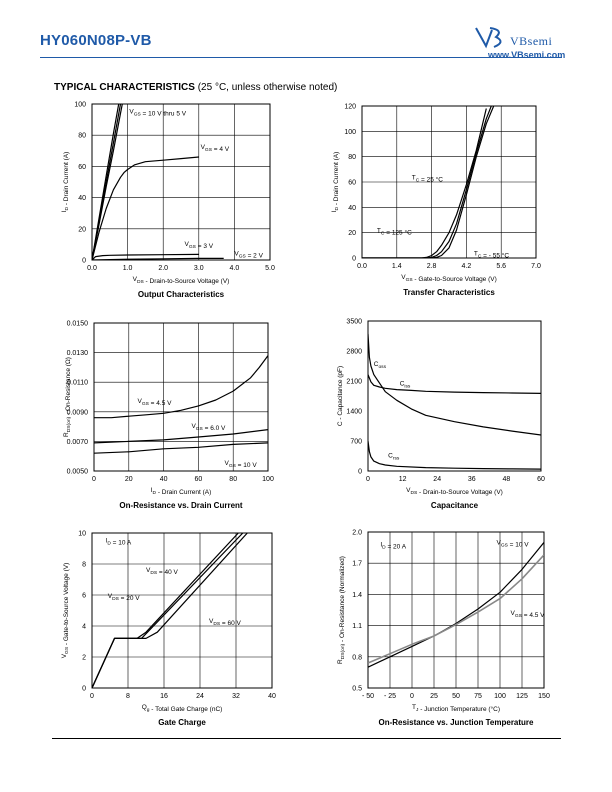 This screenshot has height=792, width=612. What do you see at coordinates (77, 383) in the screenshot?
I see `y-tick-label: 0.0110` at bounding box center [77, 383].